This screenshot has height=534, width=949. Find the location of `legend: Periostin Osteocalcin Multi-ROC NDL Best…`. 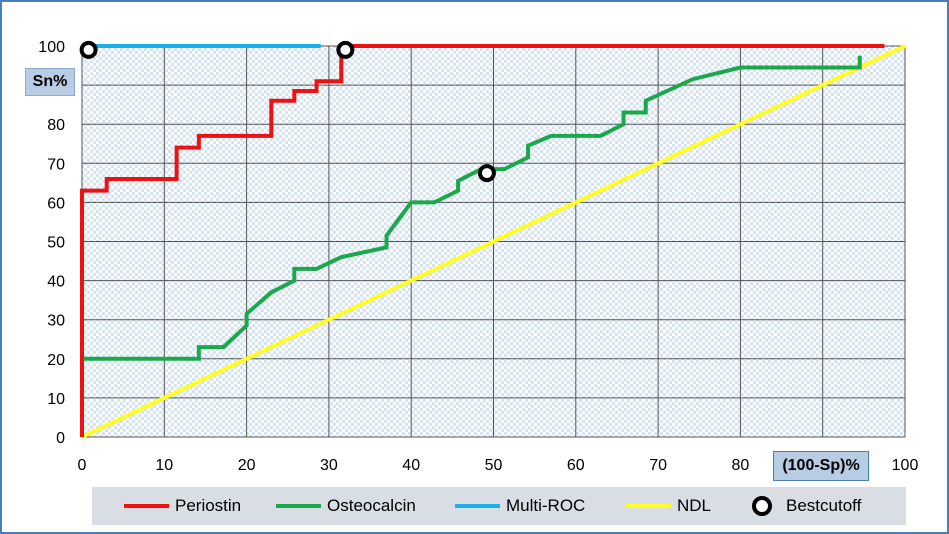

legend: Periostin Osteocalcin Multi-ROC NDL Best… is located at coordinates (499, 506).